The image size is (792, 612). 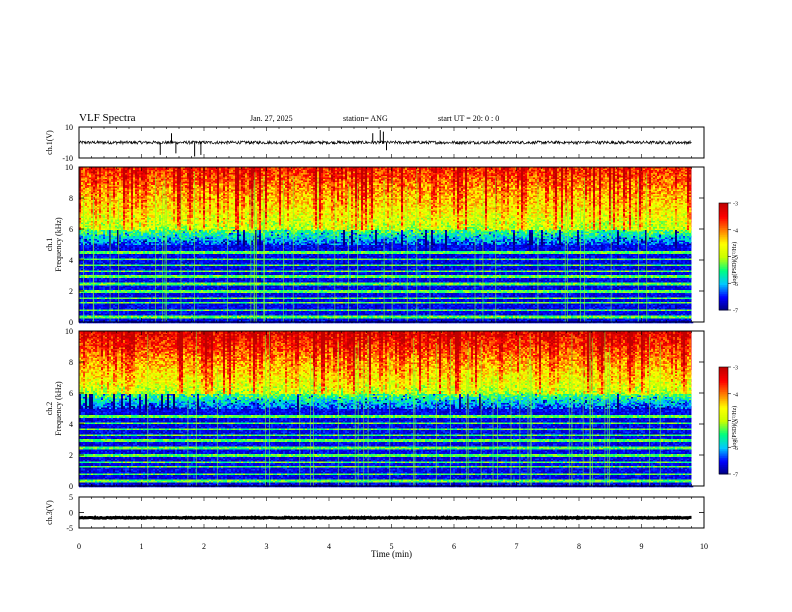 I want to click on y-tick-label: 5, so click(x=71, y=497).